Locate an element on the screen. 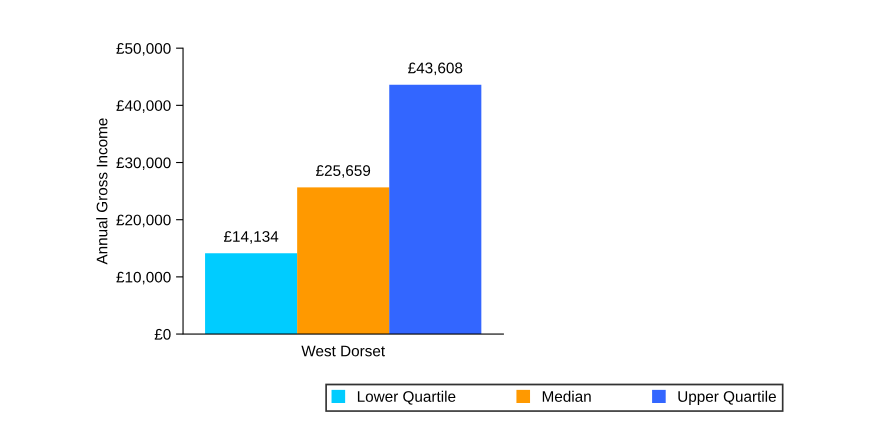 The image size is (880, 446). y-axis-title: Annual Gross Income is located at coordinates (102, 191).